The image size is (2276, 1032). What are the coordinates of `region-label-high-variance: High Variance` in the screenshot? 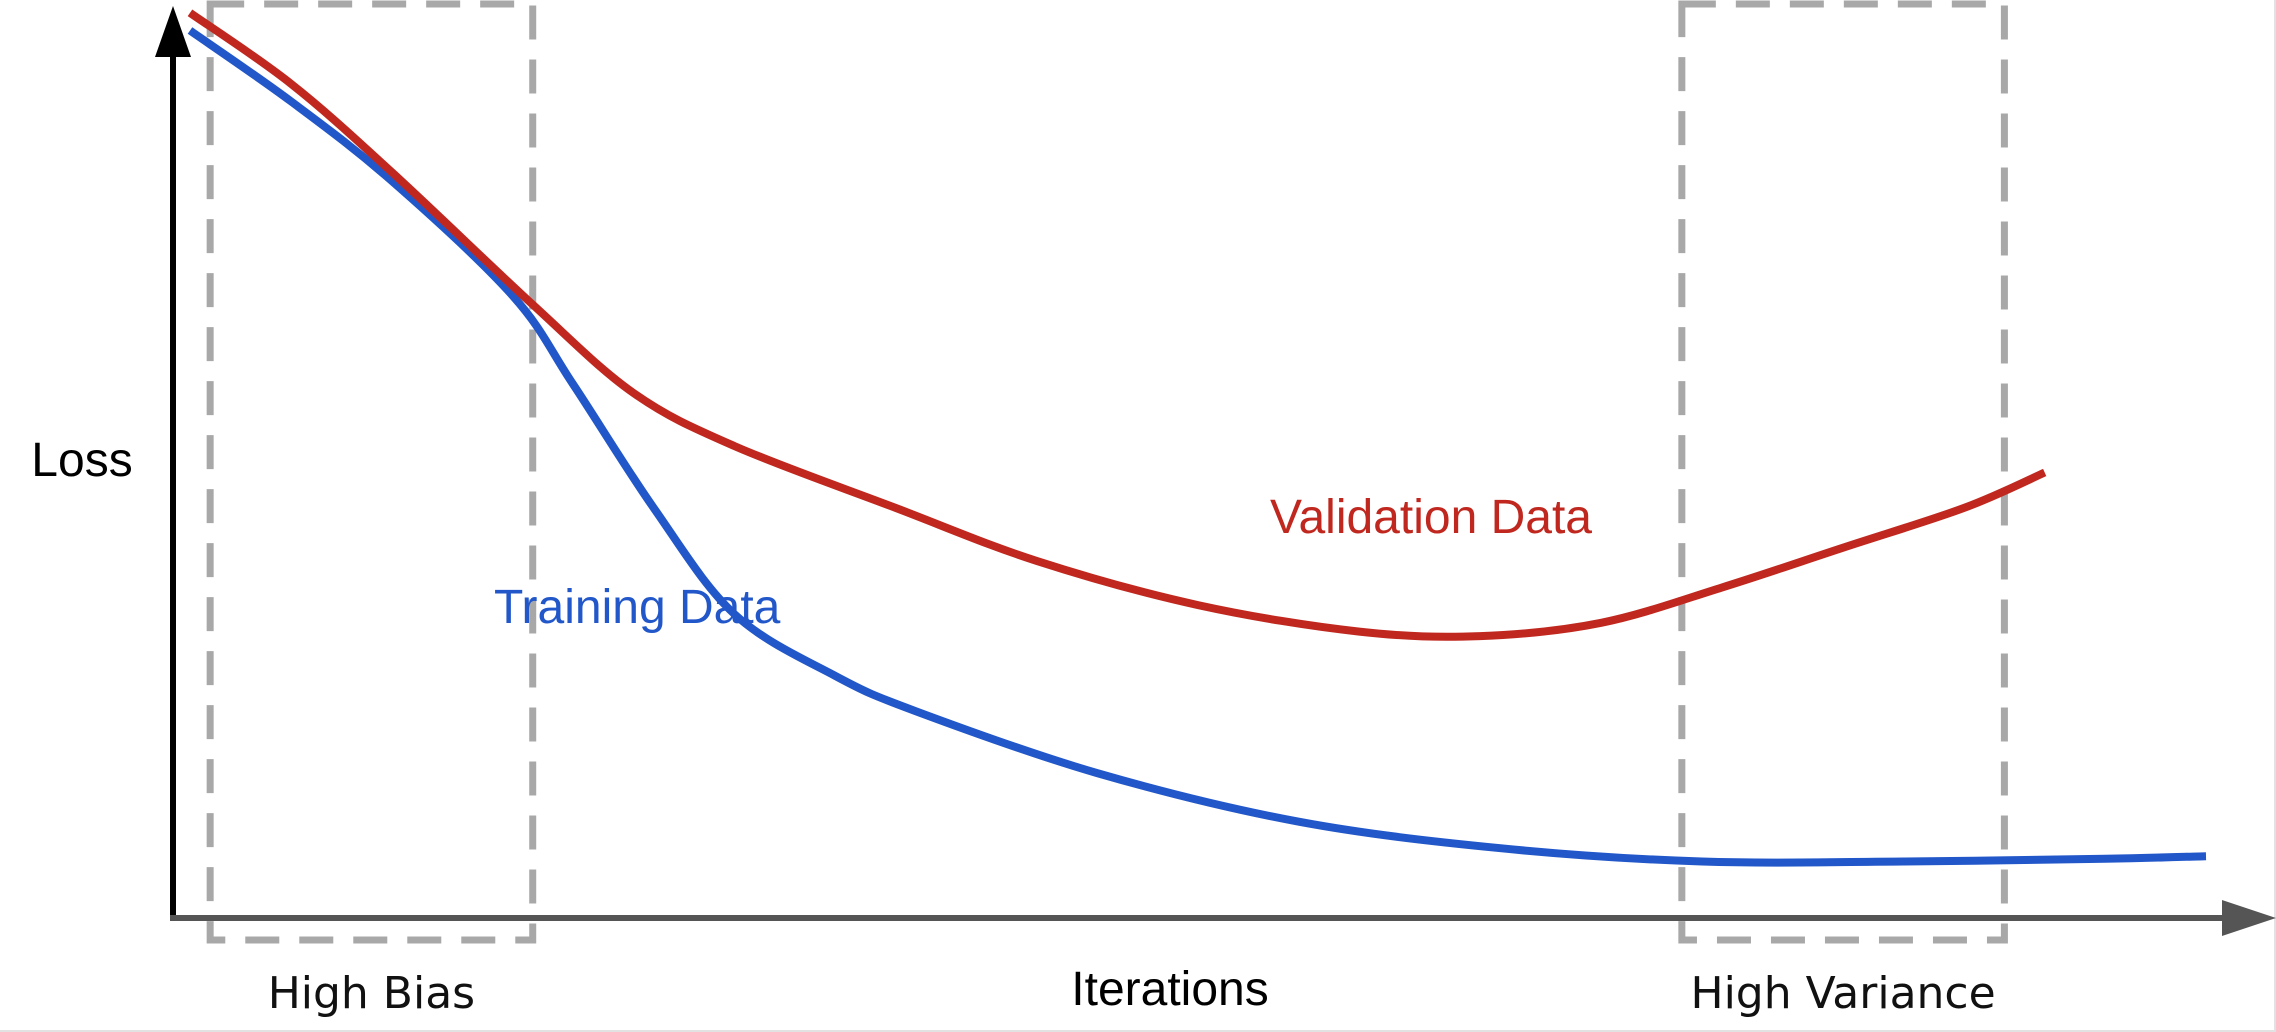 It's located at (1843, 993).